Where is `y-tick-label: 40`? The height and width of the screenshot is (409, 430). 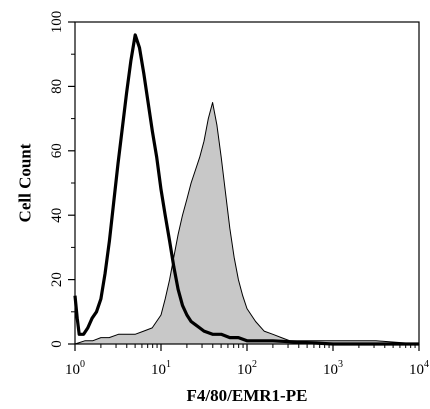
y-tick-label: 40 is located at coordinates (57, 215).